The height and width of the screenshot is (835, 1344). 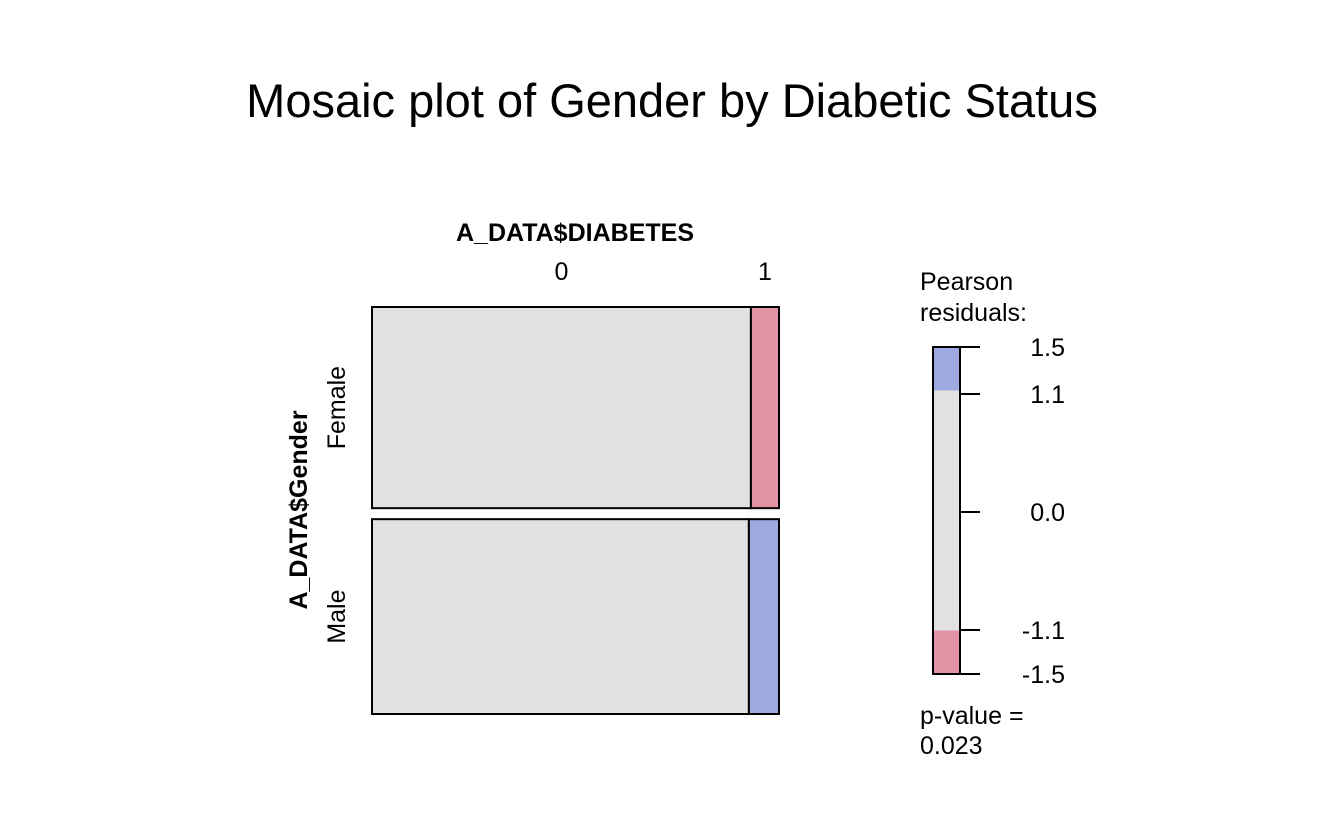 What do you see at coordinates (299, 509) in the screenshot?
I see `row-variable-label: A_DATA$Gender` at bounding box center [299, 509].